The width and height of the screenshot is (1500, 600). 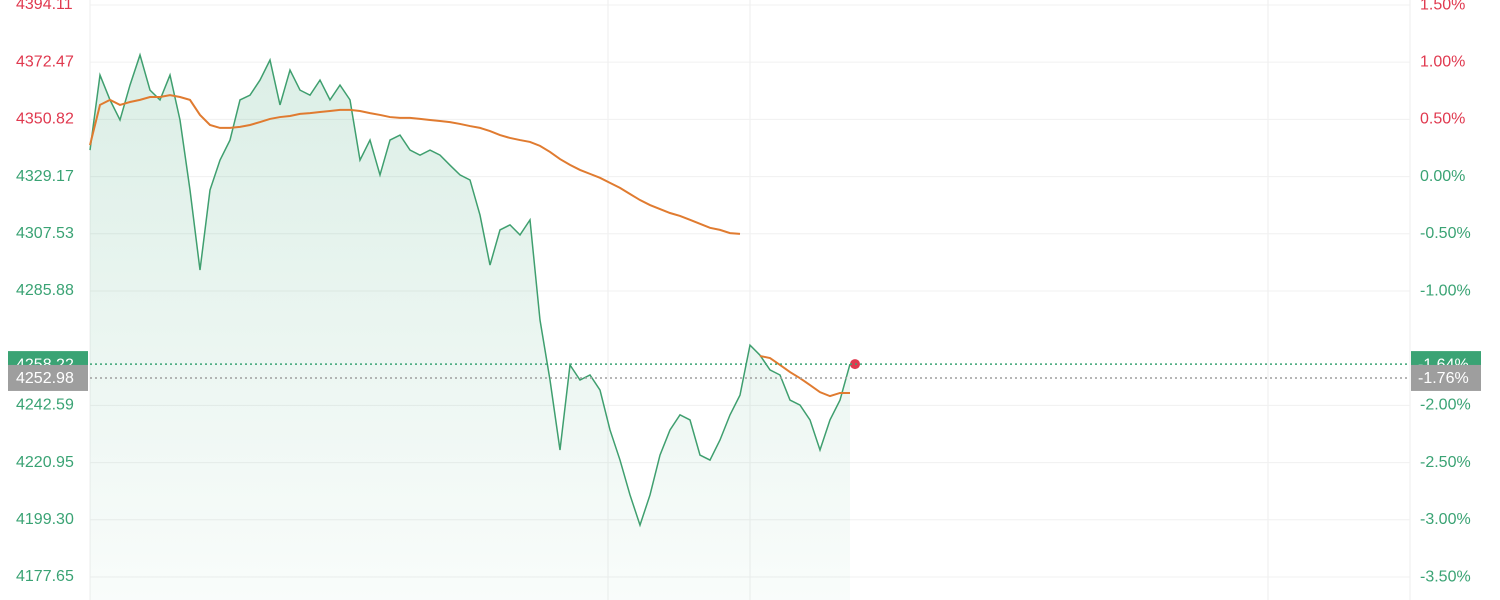 I want to click on y-tick-label: 4199.30, so click(x=45, y=519).